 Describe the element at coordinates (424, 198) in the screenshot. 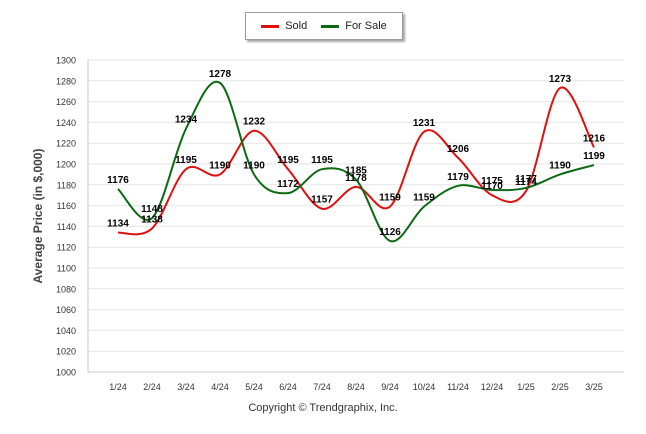

I see `data-label-for-sale: 1159` at that location.